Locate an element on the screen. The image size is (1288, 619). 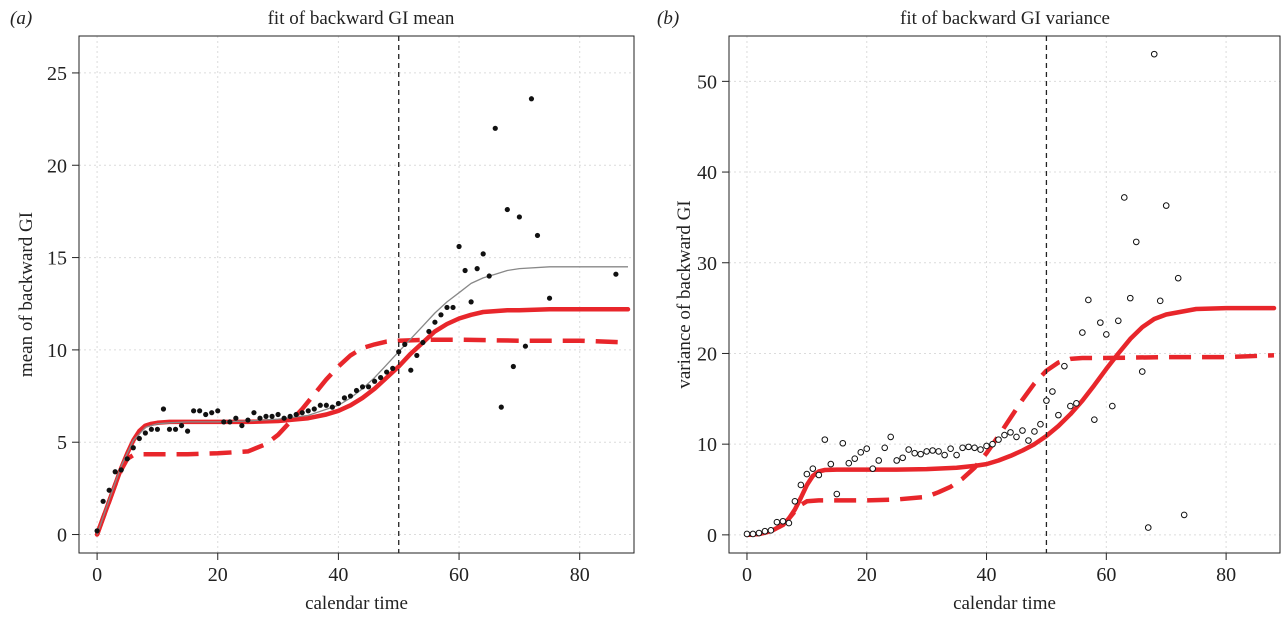
y-tick-label: 30 is located at coordinates (707, 264).